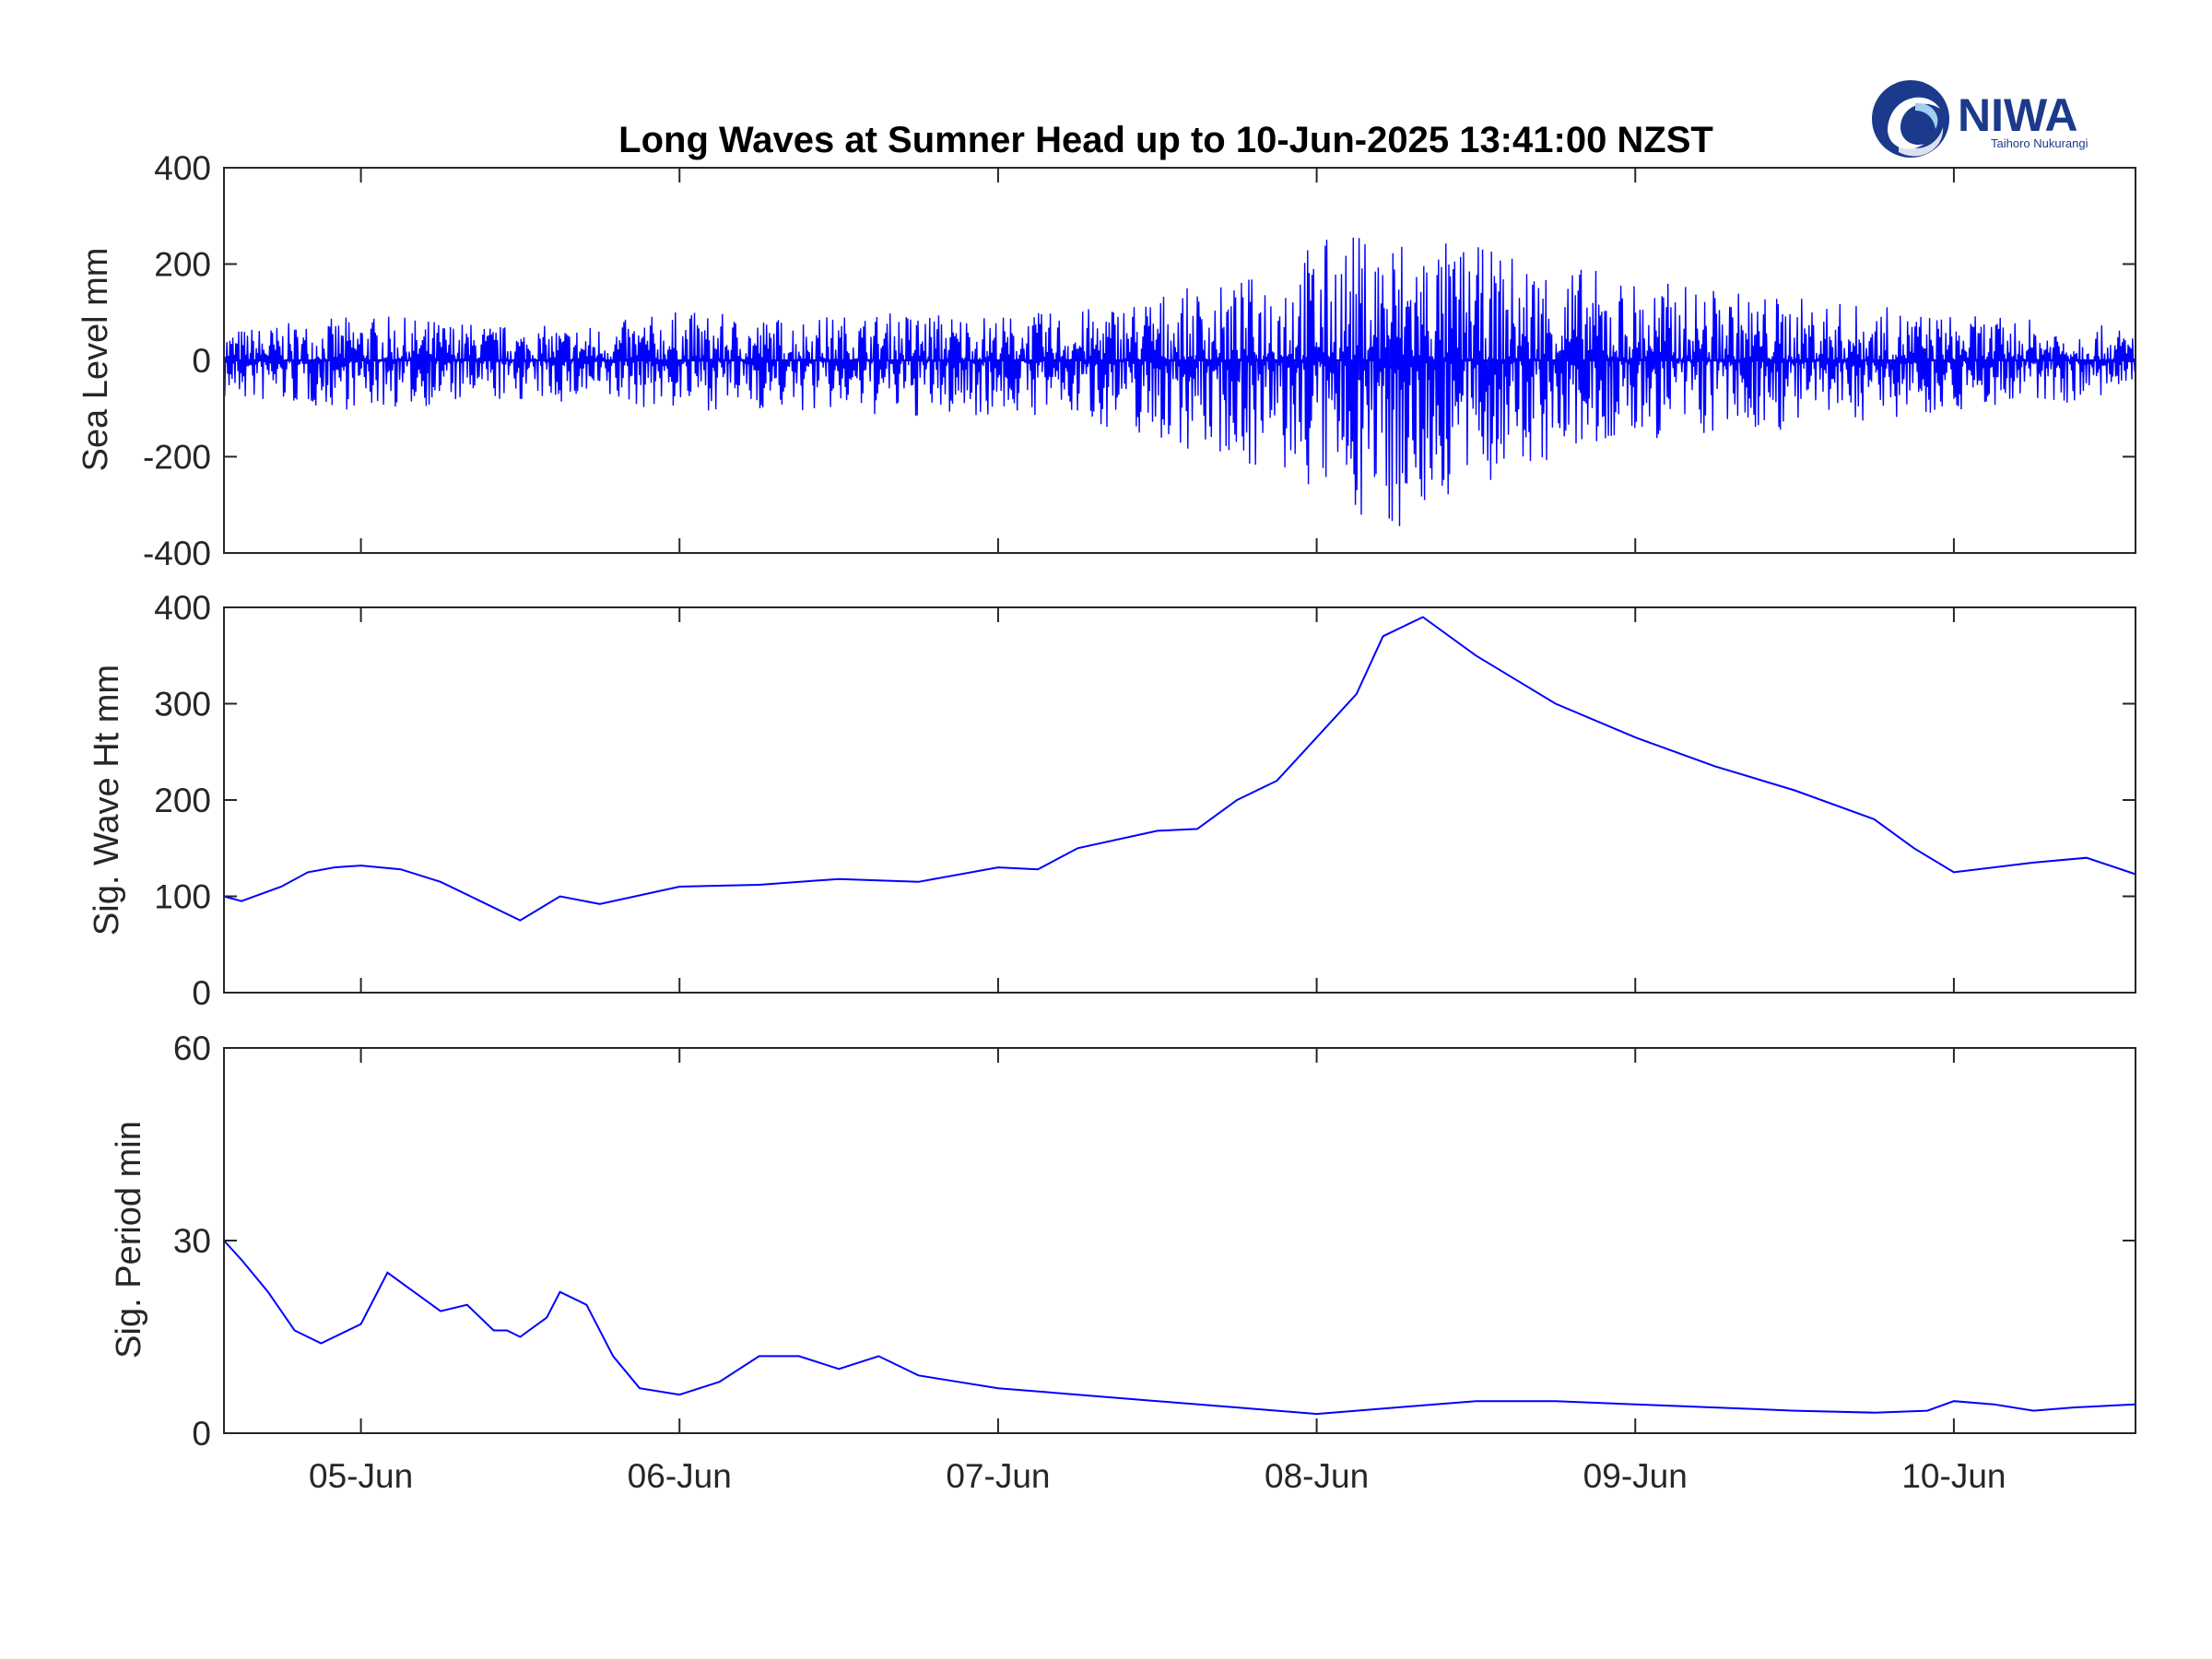 The height and width of the screenshot is (1659, 2212). I want to click on ytick-label: -400, so click(177, 553).